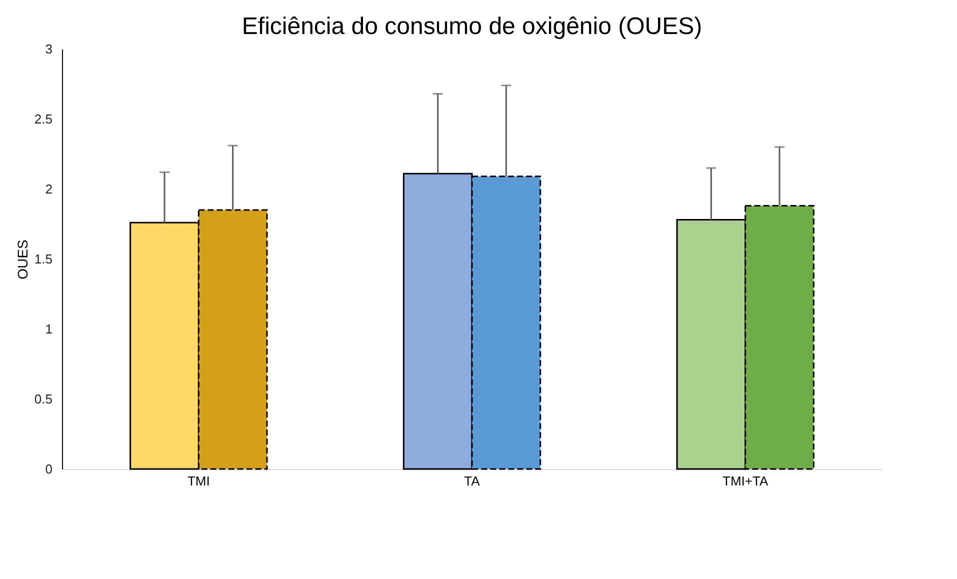 The width and height of the screenshot is (957, 579). What do you see at coordinates (48, 469) in the screenshot?
I see `y-tick-label: 0` at bounding box center [48, 469].